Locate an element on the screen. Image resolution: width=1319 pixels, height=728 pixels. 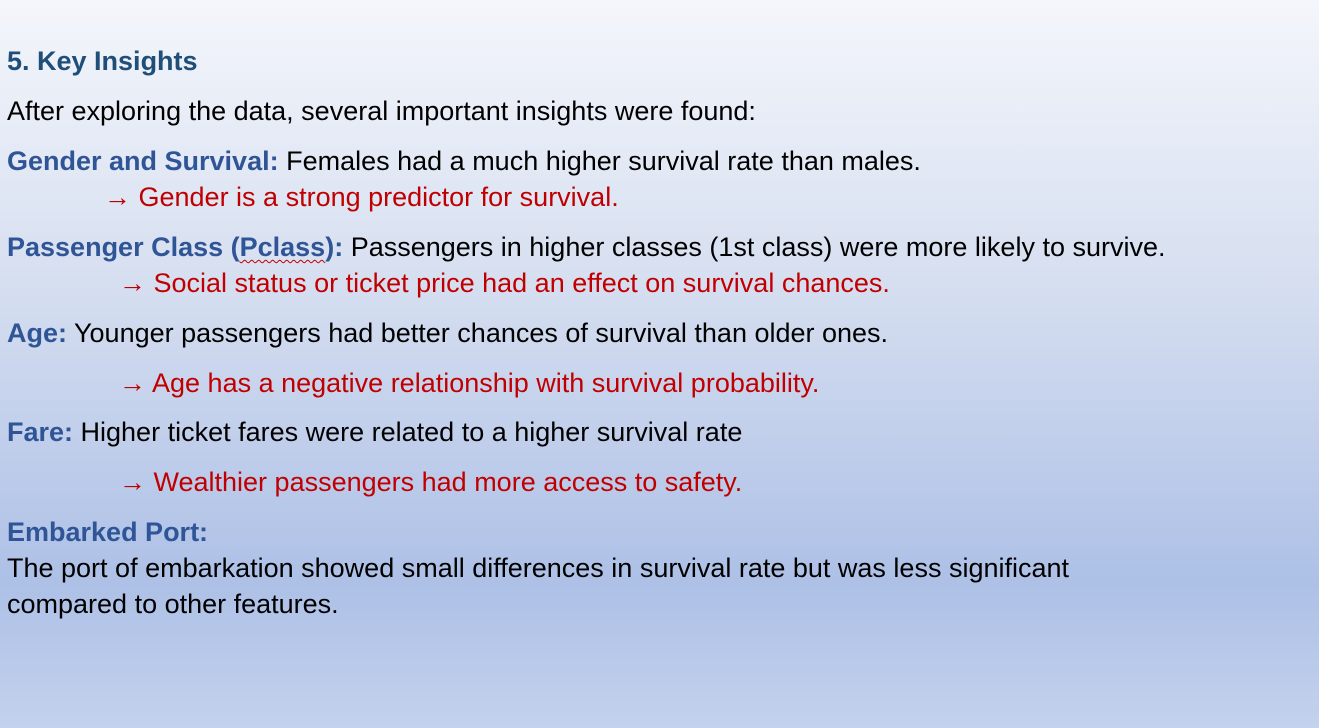
insight-pclass-label: Passenger Class (Pclass): is located at coordinates (175, 247).